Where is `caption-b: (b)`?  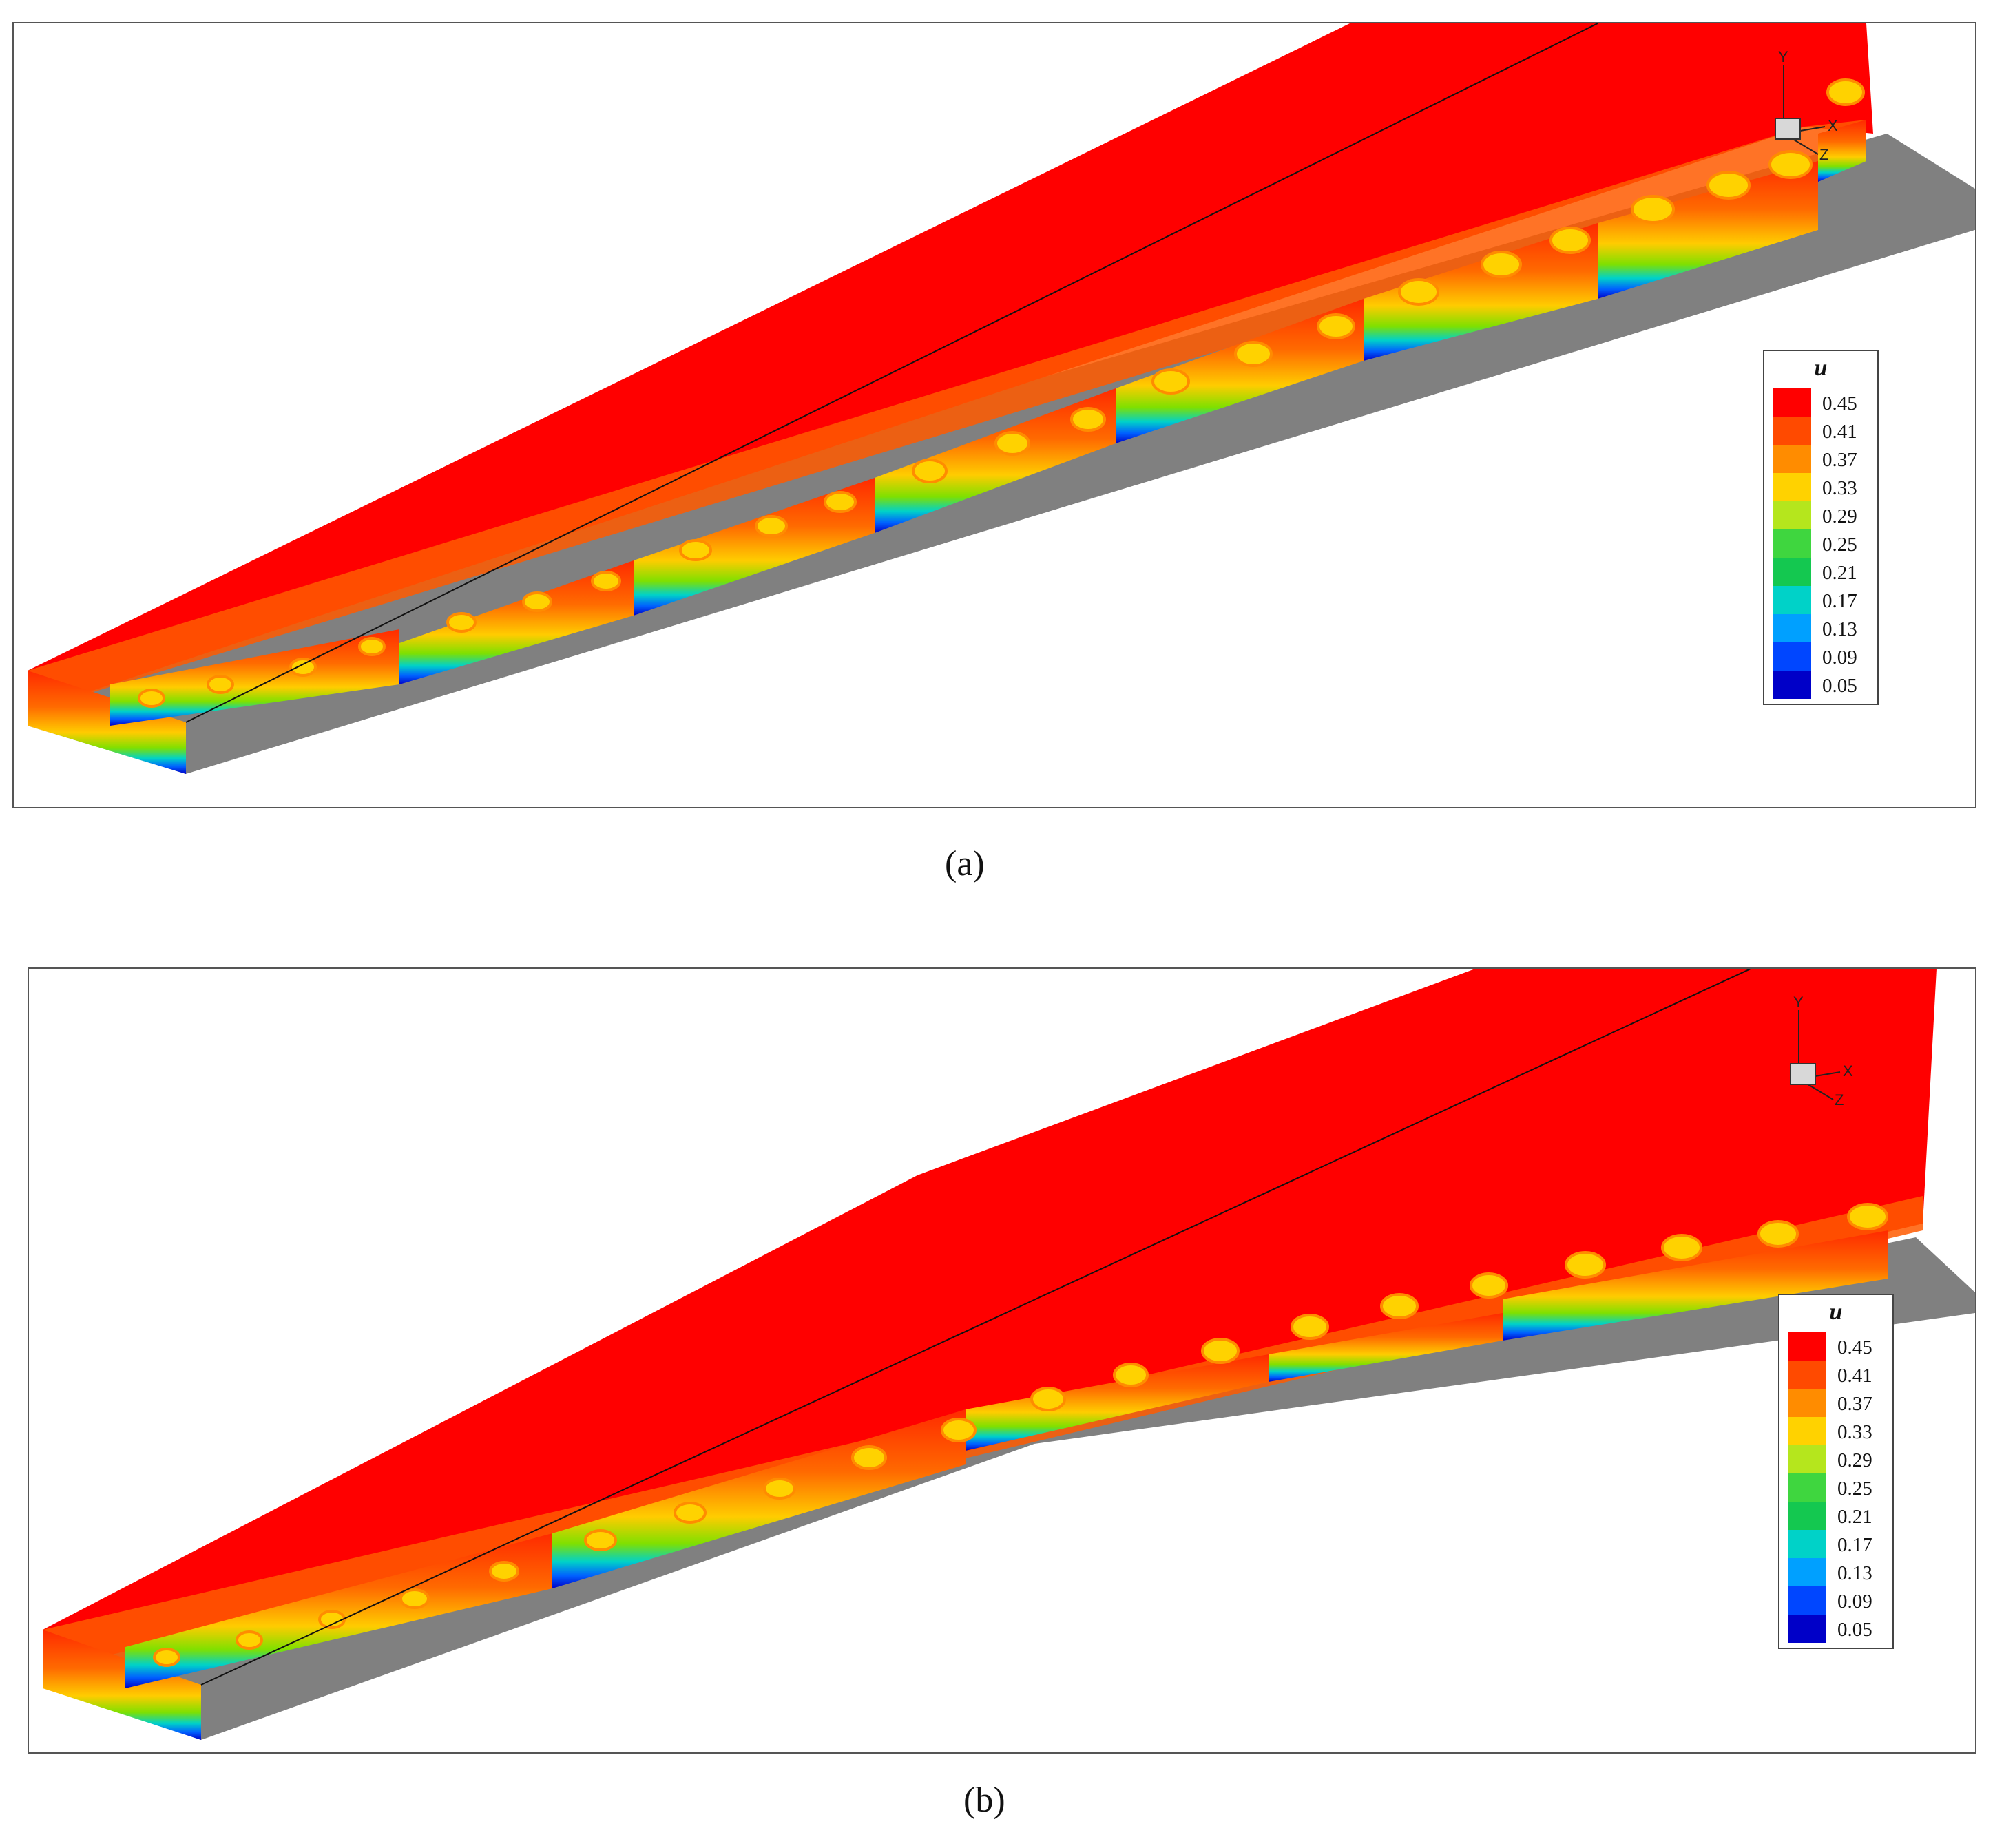 caption-b: (b) is located at coordinates (984, 1800).